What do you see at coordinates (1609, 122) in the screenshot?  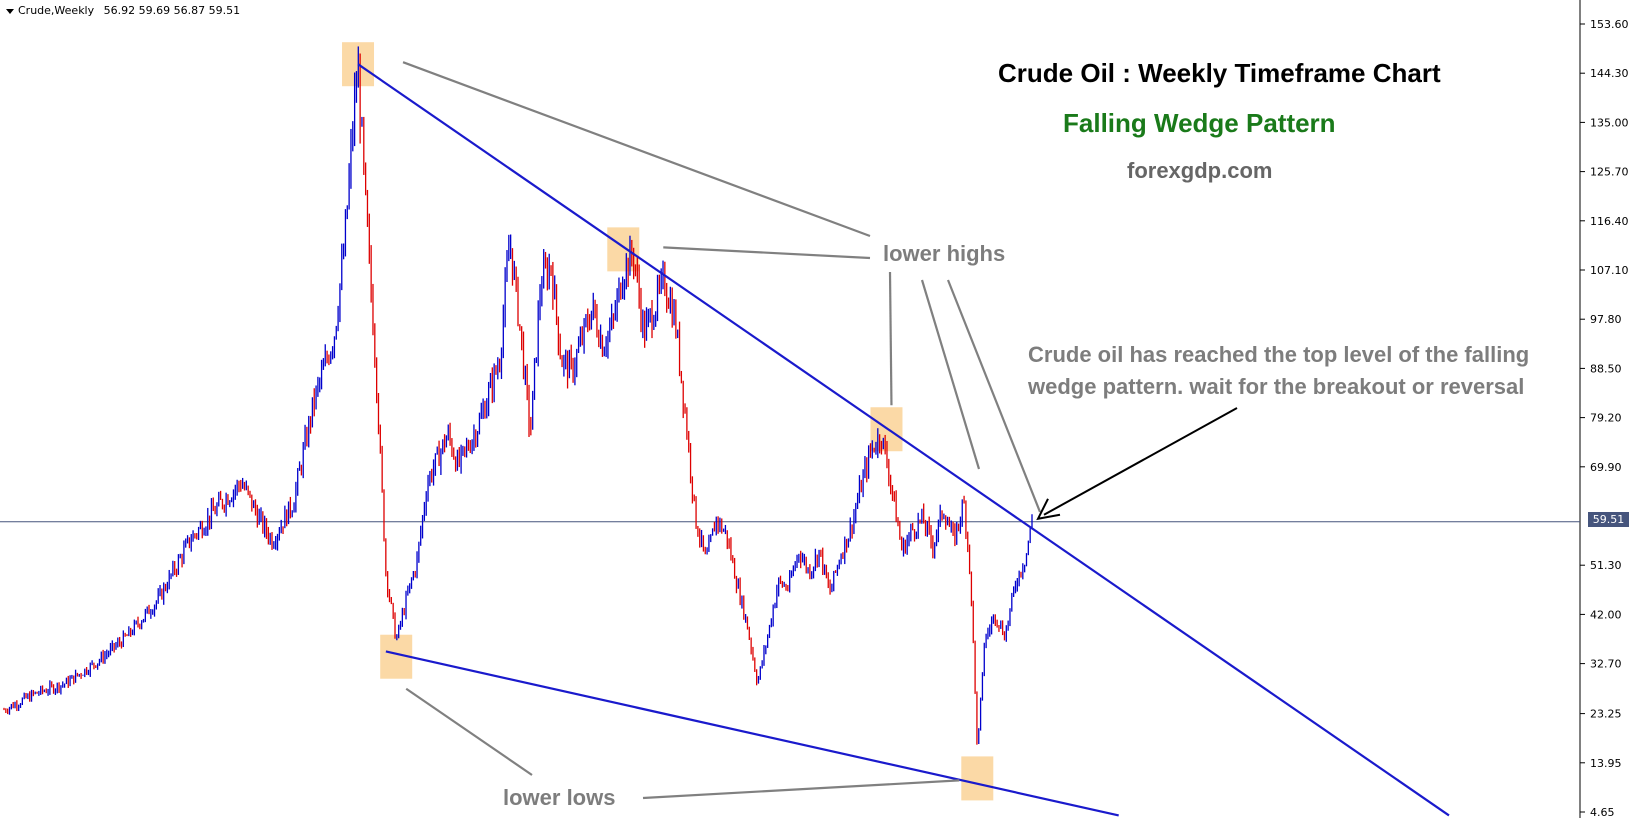 I see `y-tick-label: 135.00` at bounding box center [1609, 122].